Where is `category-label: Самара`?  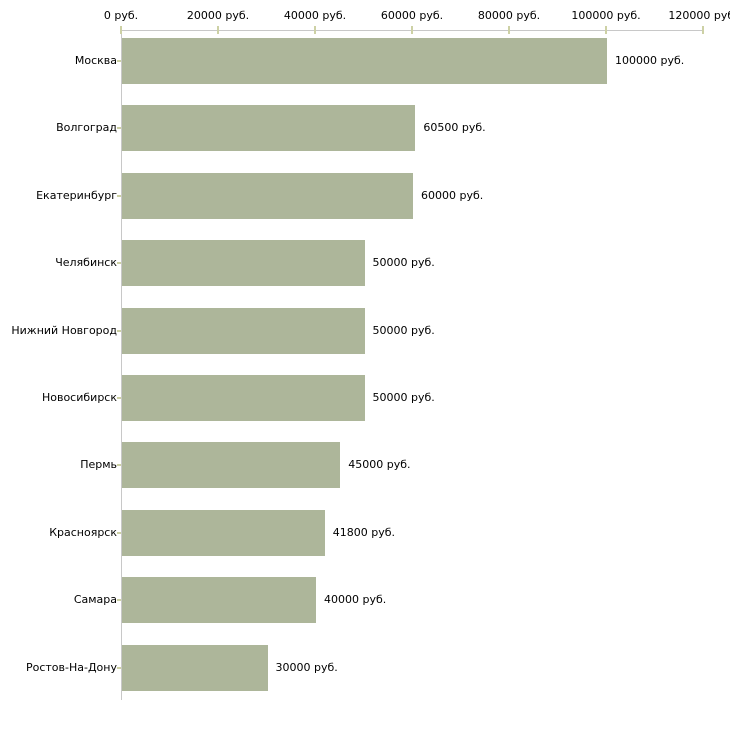
category-label: Самара is located at coordinates (95, 600).